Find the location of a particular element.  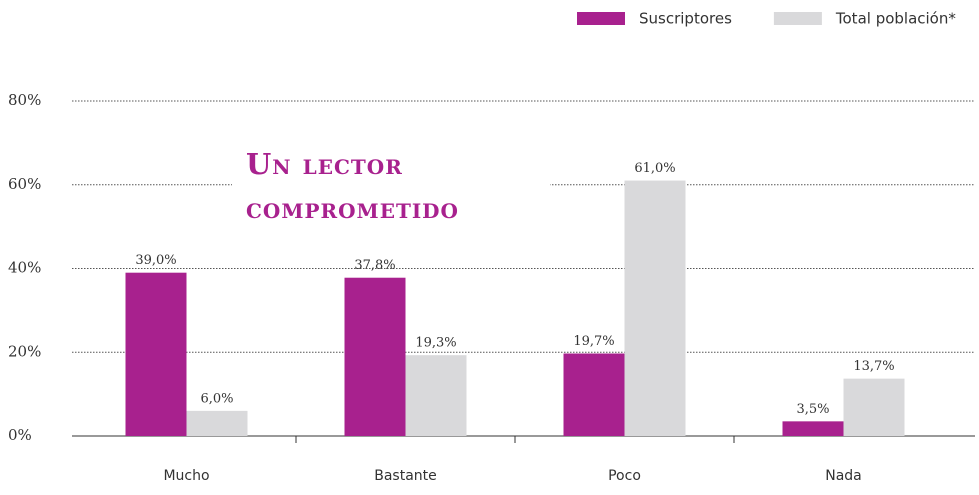

value-label: 19,3% is located at coordinates (435, 343).